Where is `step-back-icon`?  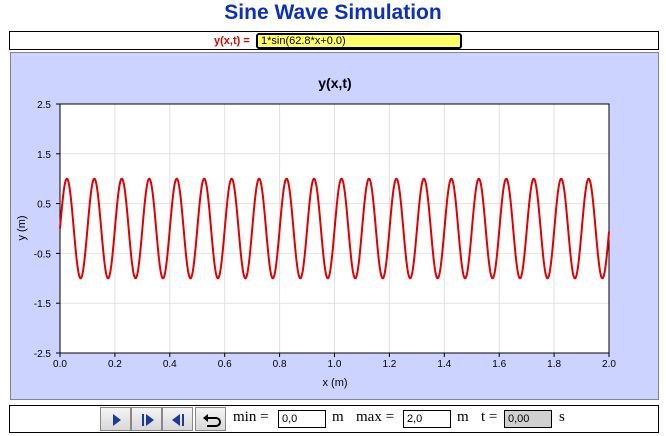 step-back-icon is located at coordinates (178, 420).